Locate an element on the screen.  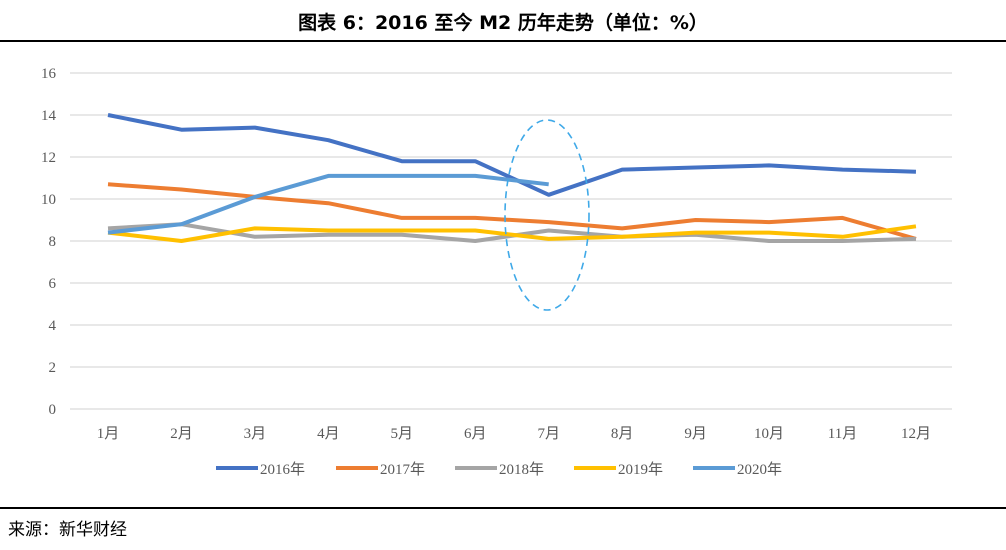
y-tick-label: 2 is located at coordinates (53, 368).